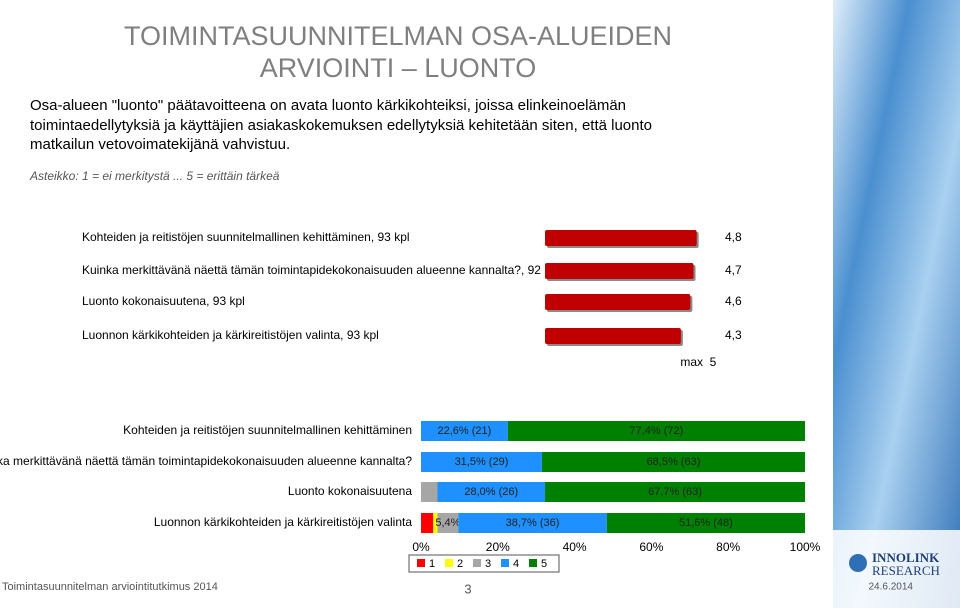  What do you see at coordinates (163, 301) in the screenshot?
I see `category-label: Luonto kokonaisuutena, 93 kpl` at bounding box center [163, 301].